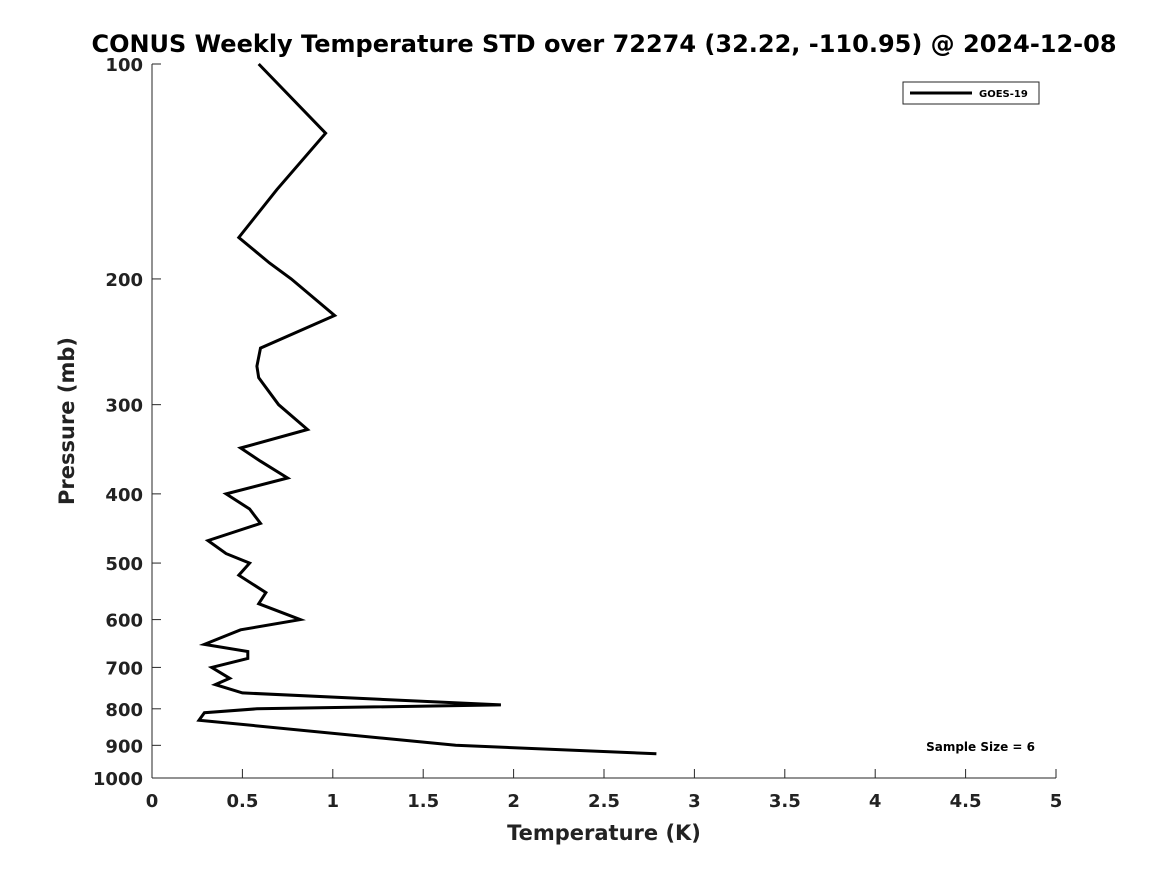  Describe the element at coordinates (785, 801) in the screenshot. I see `x-tick-label: 3.5` at that location.